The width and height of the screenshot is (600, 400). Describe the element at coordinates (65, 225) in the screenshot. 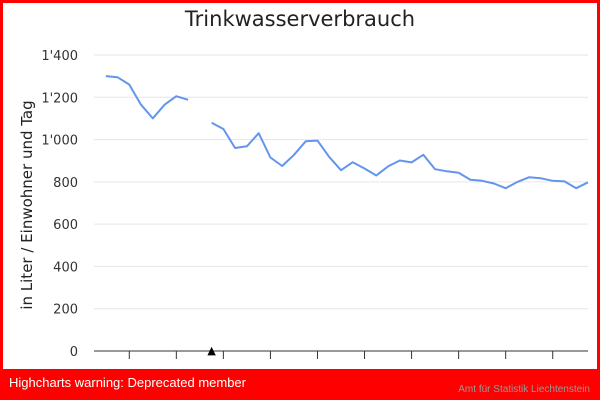

I see `y-tick-label: 600` at that location.